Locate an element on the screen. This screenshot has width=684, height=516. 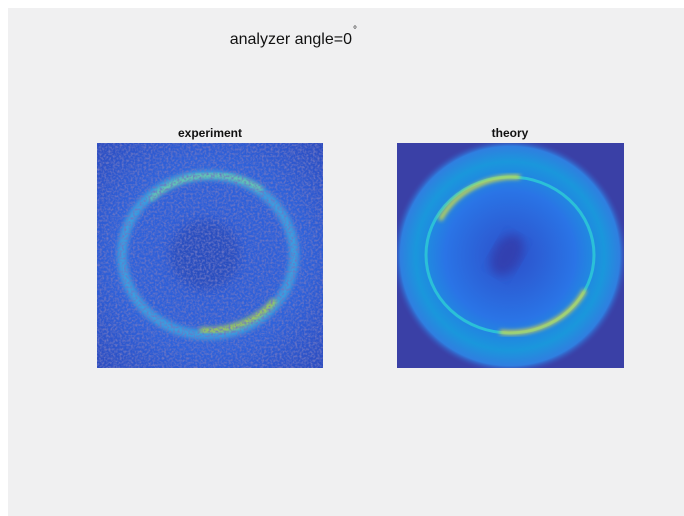
theory-image is located at coordinates (510, 255).